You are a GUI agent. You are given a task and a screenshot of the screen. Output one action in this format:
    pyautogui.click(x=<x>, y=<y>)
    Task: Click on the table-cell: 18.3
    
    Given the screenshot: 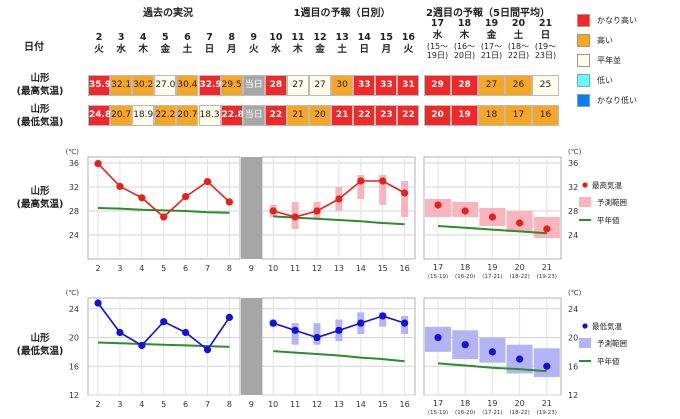 What is the action you would take?
    pyautogui.click(x=209, y=115)
    